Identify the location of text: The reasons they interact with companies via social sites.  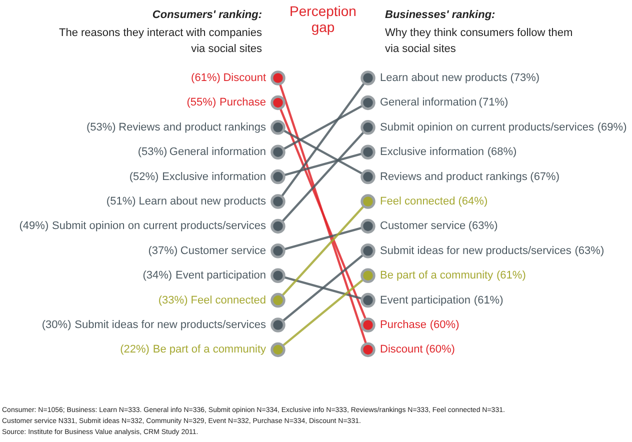
(160, 41).